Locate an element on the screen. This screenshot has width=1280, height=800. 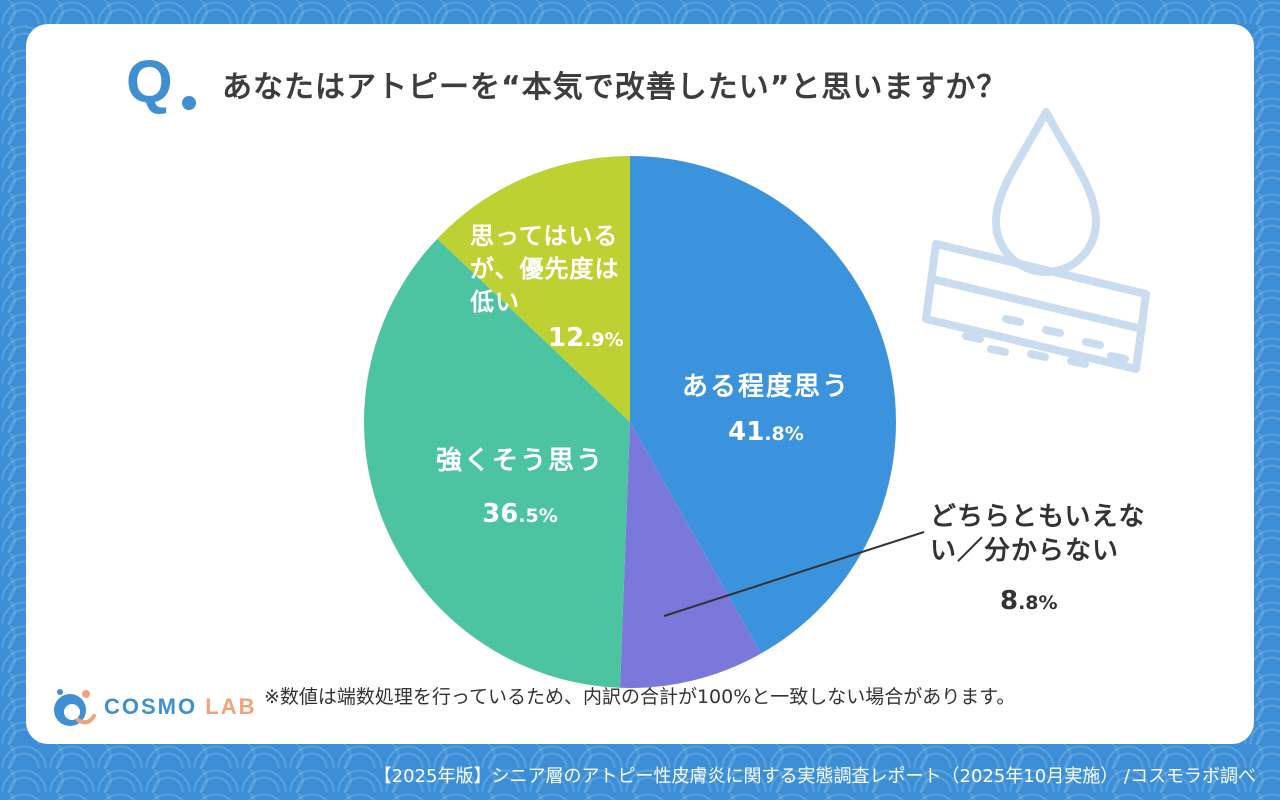
question-mark: Q is located at coordinates (149, 81).